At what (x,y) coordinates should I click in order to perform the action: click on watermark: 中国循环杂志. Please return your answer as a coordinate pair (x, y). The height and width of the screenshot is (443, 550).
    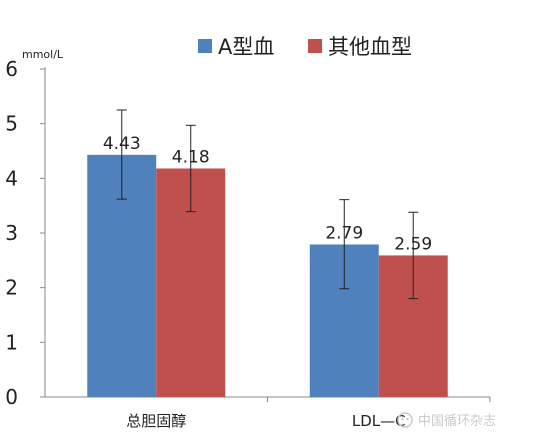
    Looking at the image, I should click on (446, 420).